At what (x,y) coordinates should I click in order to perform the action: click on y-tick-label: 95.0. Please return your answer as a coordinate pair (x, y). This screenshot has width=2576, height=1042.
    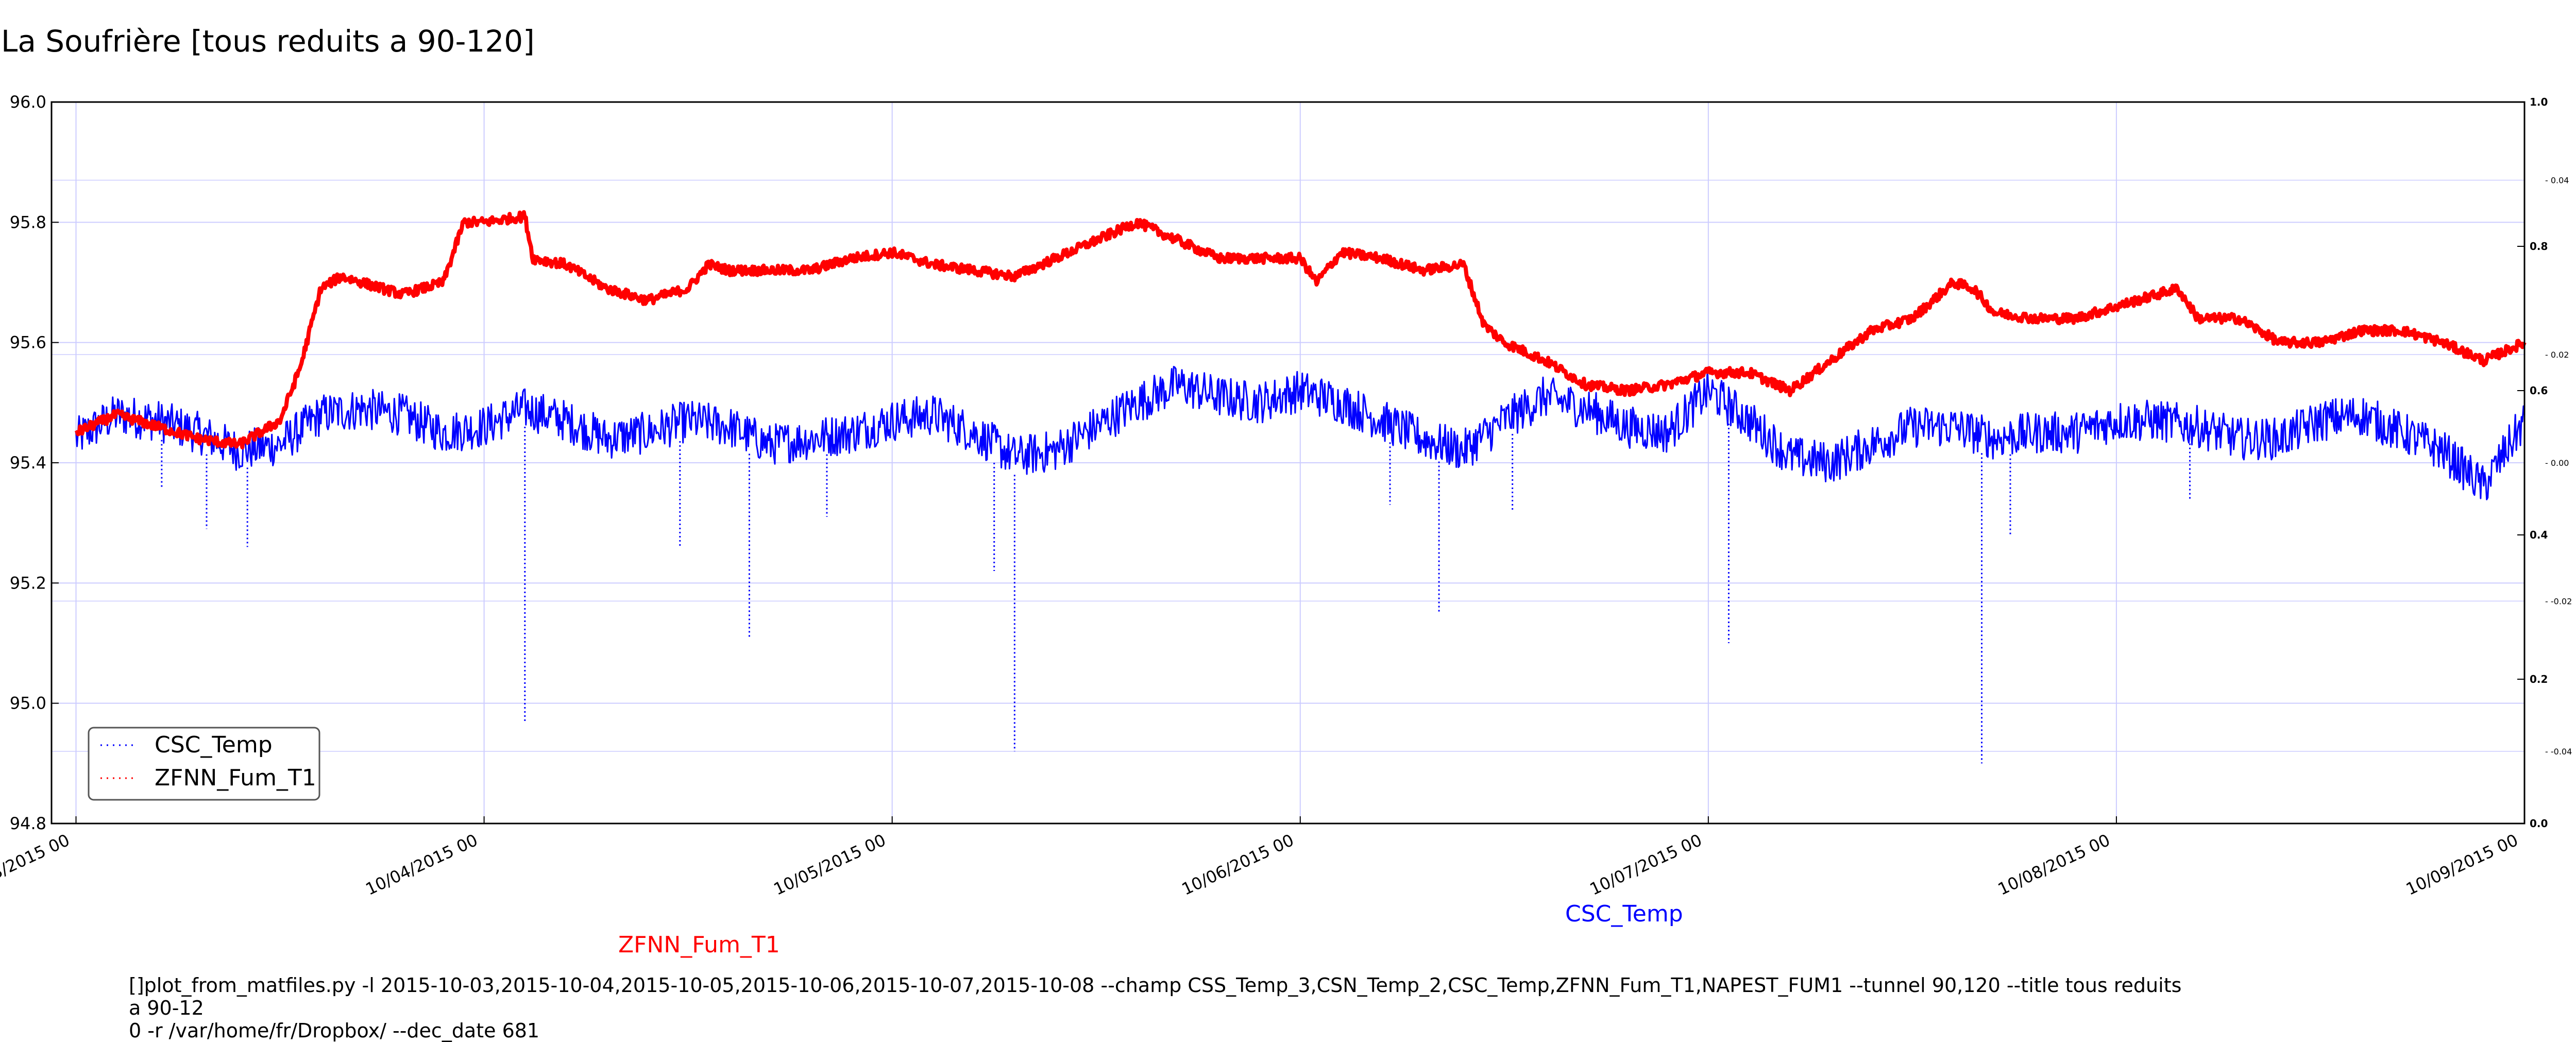
    Looking at the image, I should click on (28, 703).